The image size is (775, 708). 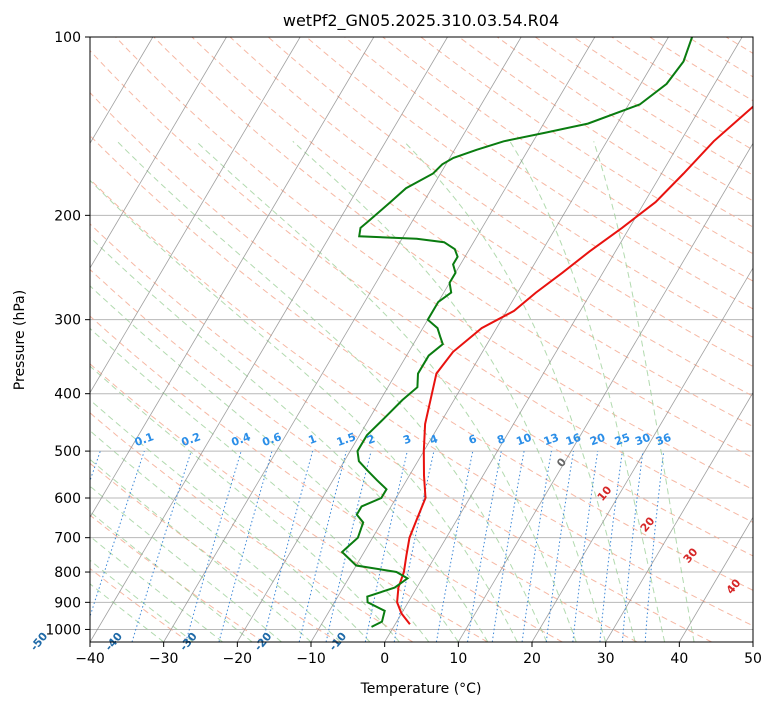 What do you see at coordinates (20, 340) in the screenshot?
I see `y-axis-title: Pressure (hPa)` at bounding box center [20, 340].